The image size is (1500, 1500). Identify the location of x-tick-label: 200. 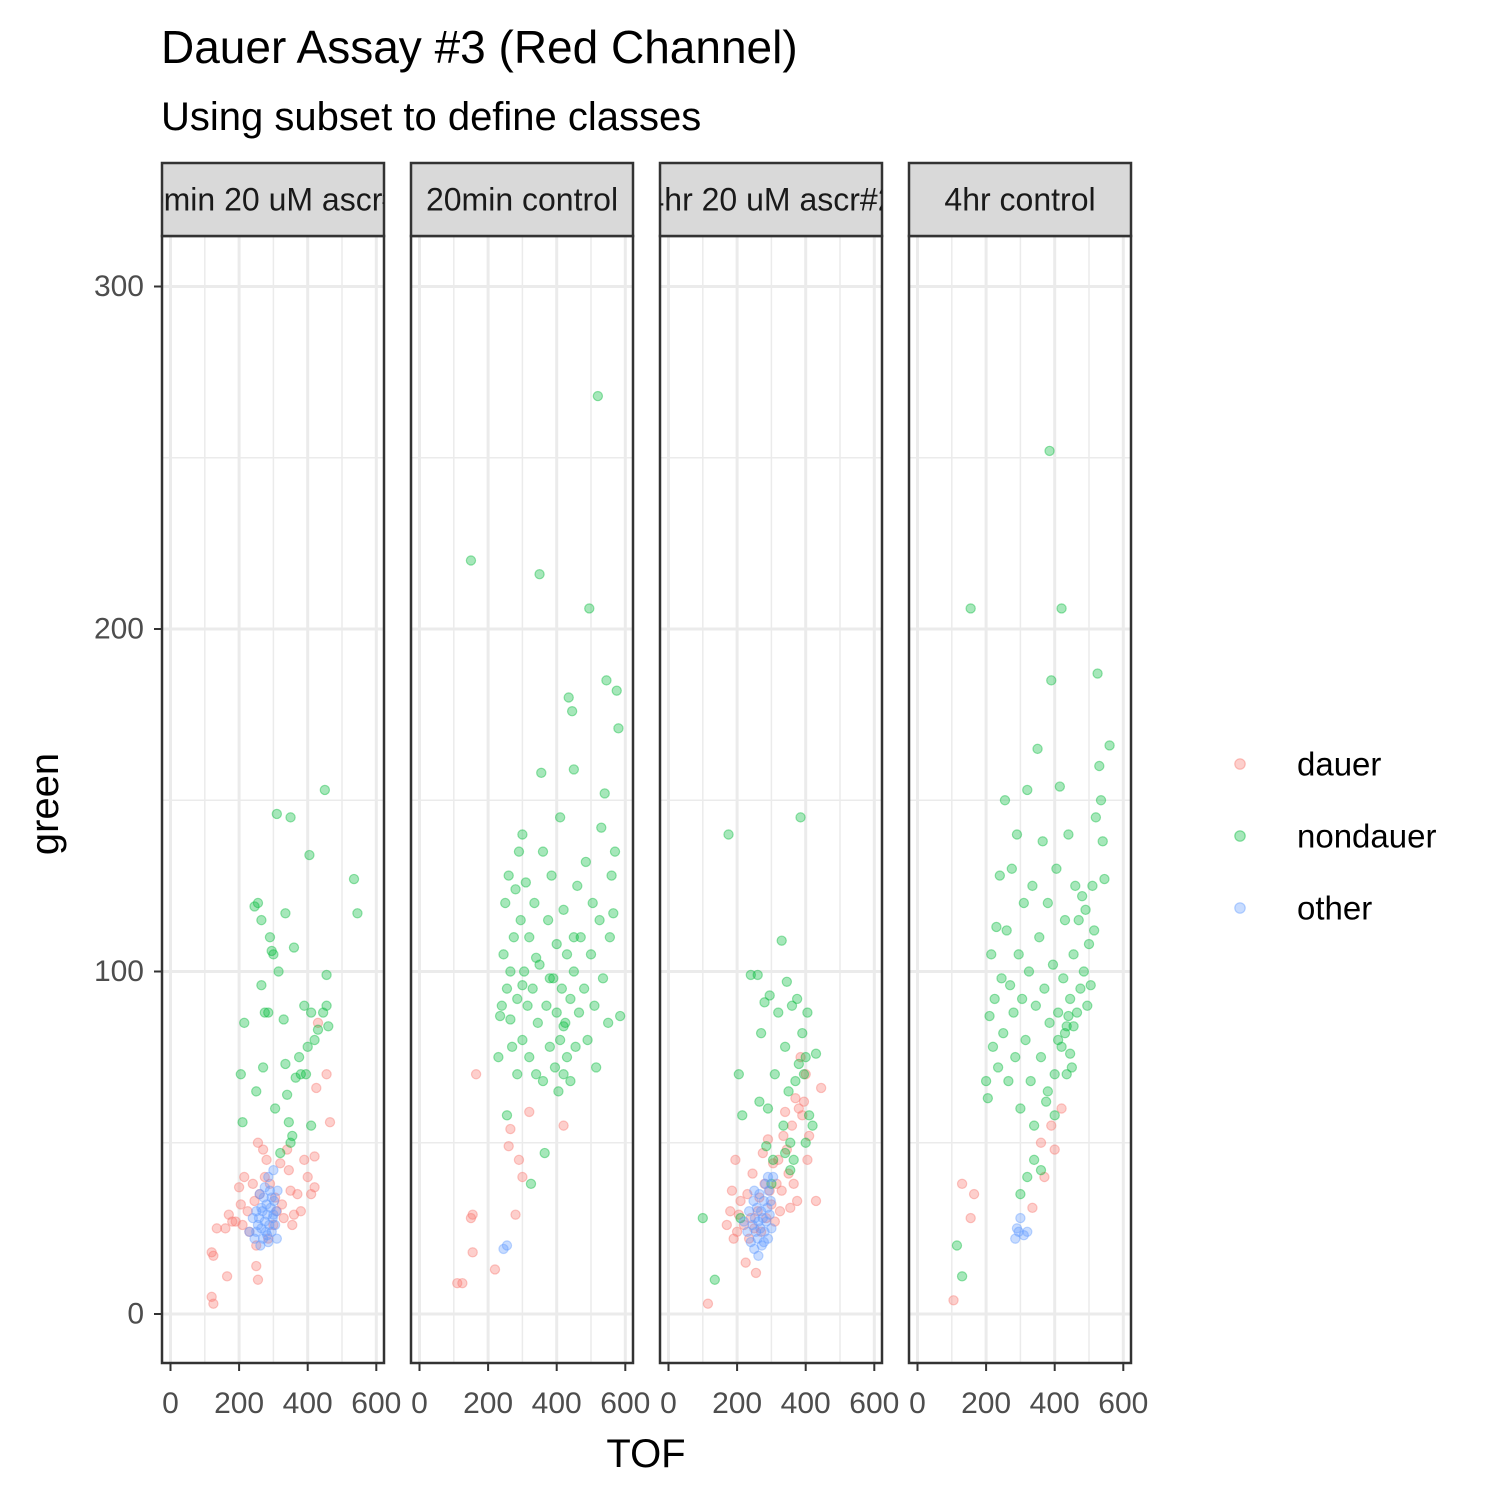
(986, 1403).